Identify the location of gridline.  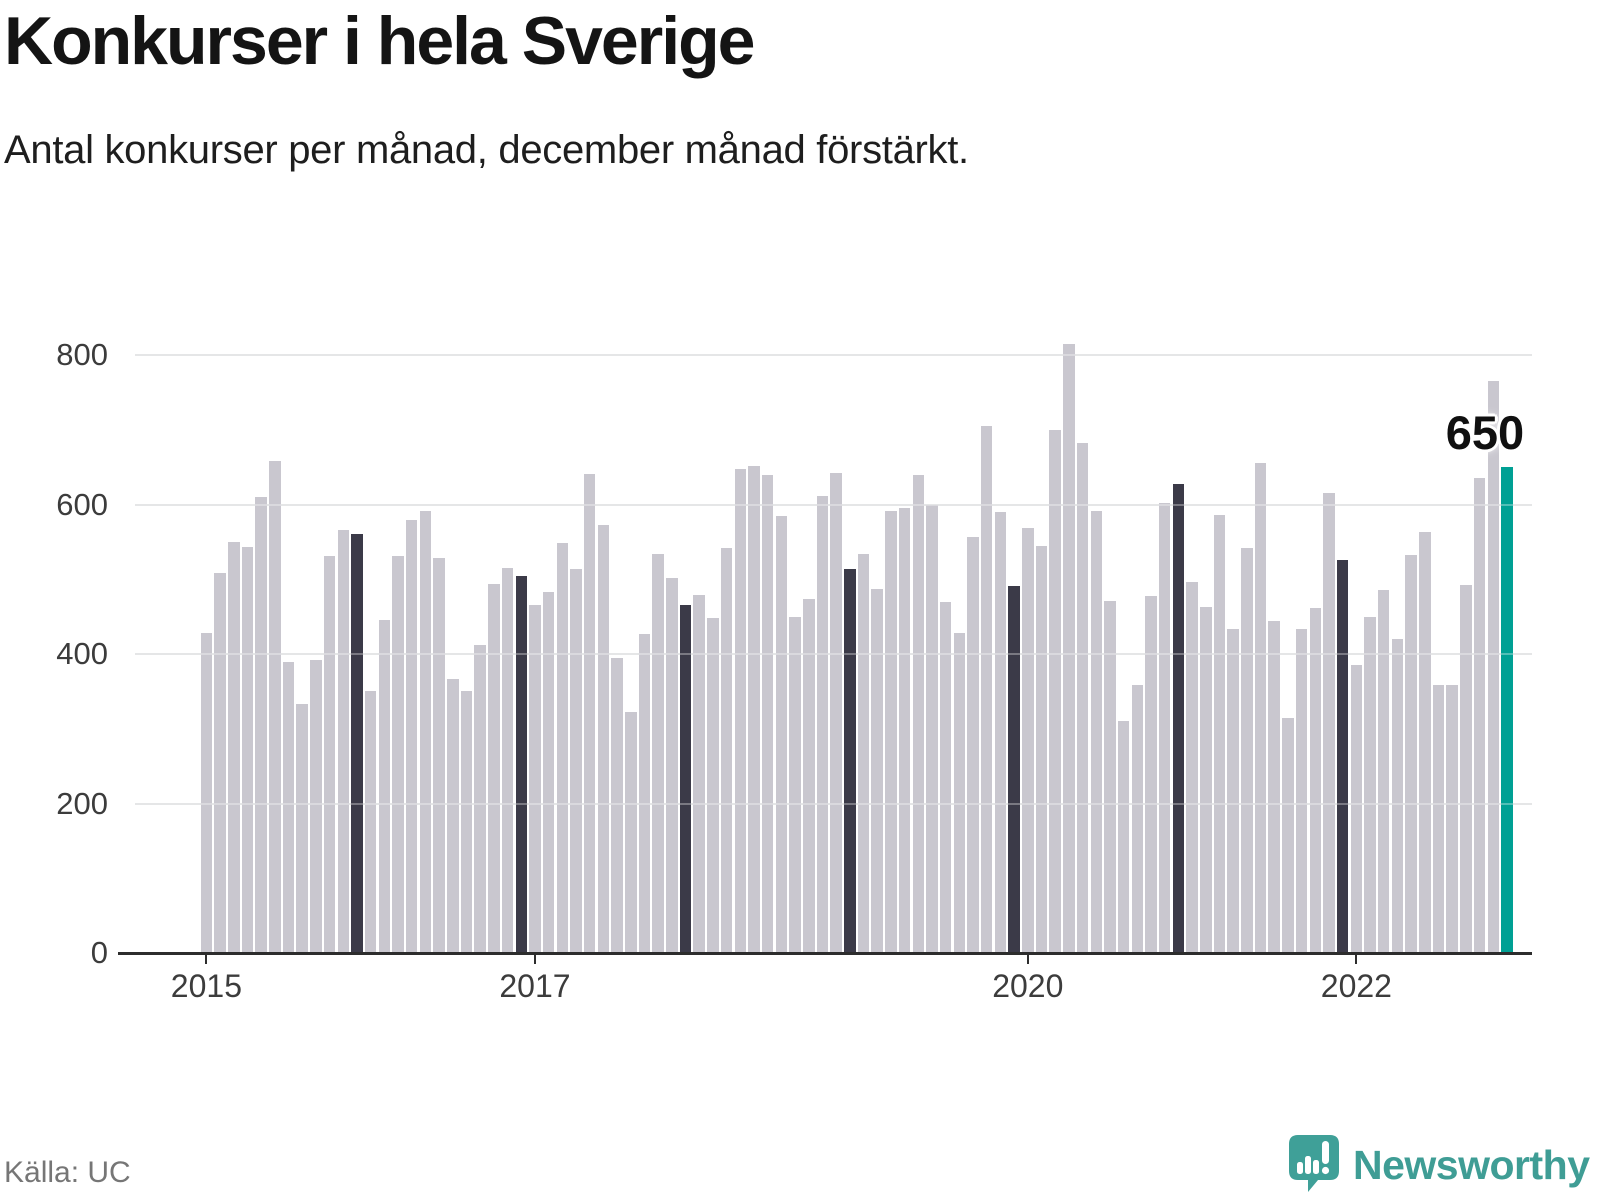
(833, 355).